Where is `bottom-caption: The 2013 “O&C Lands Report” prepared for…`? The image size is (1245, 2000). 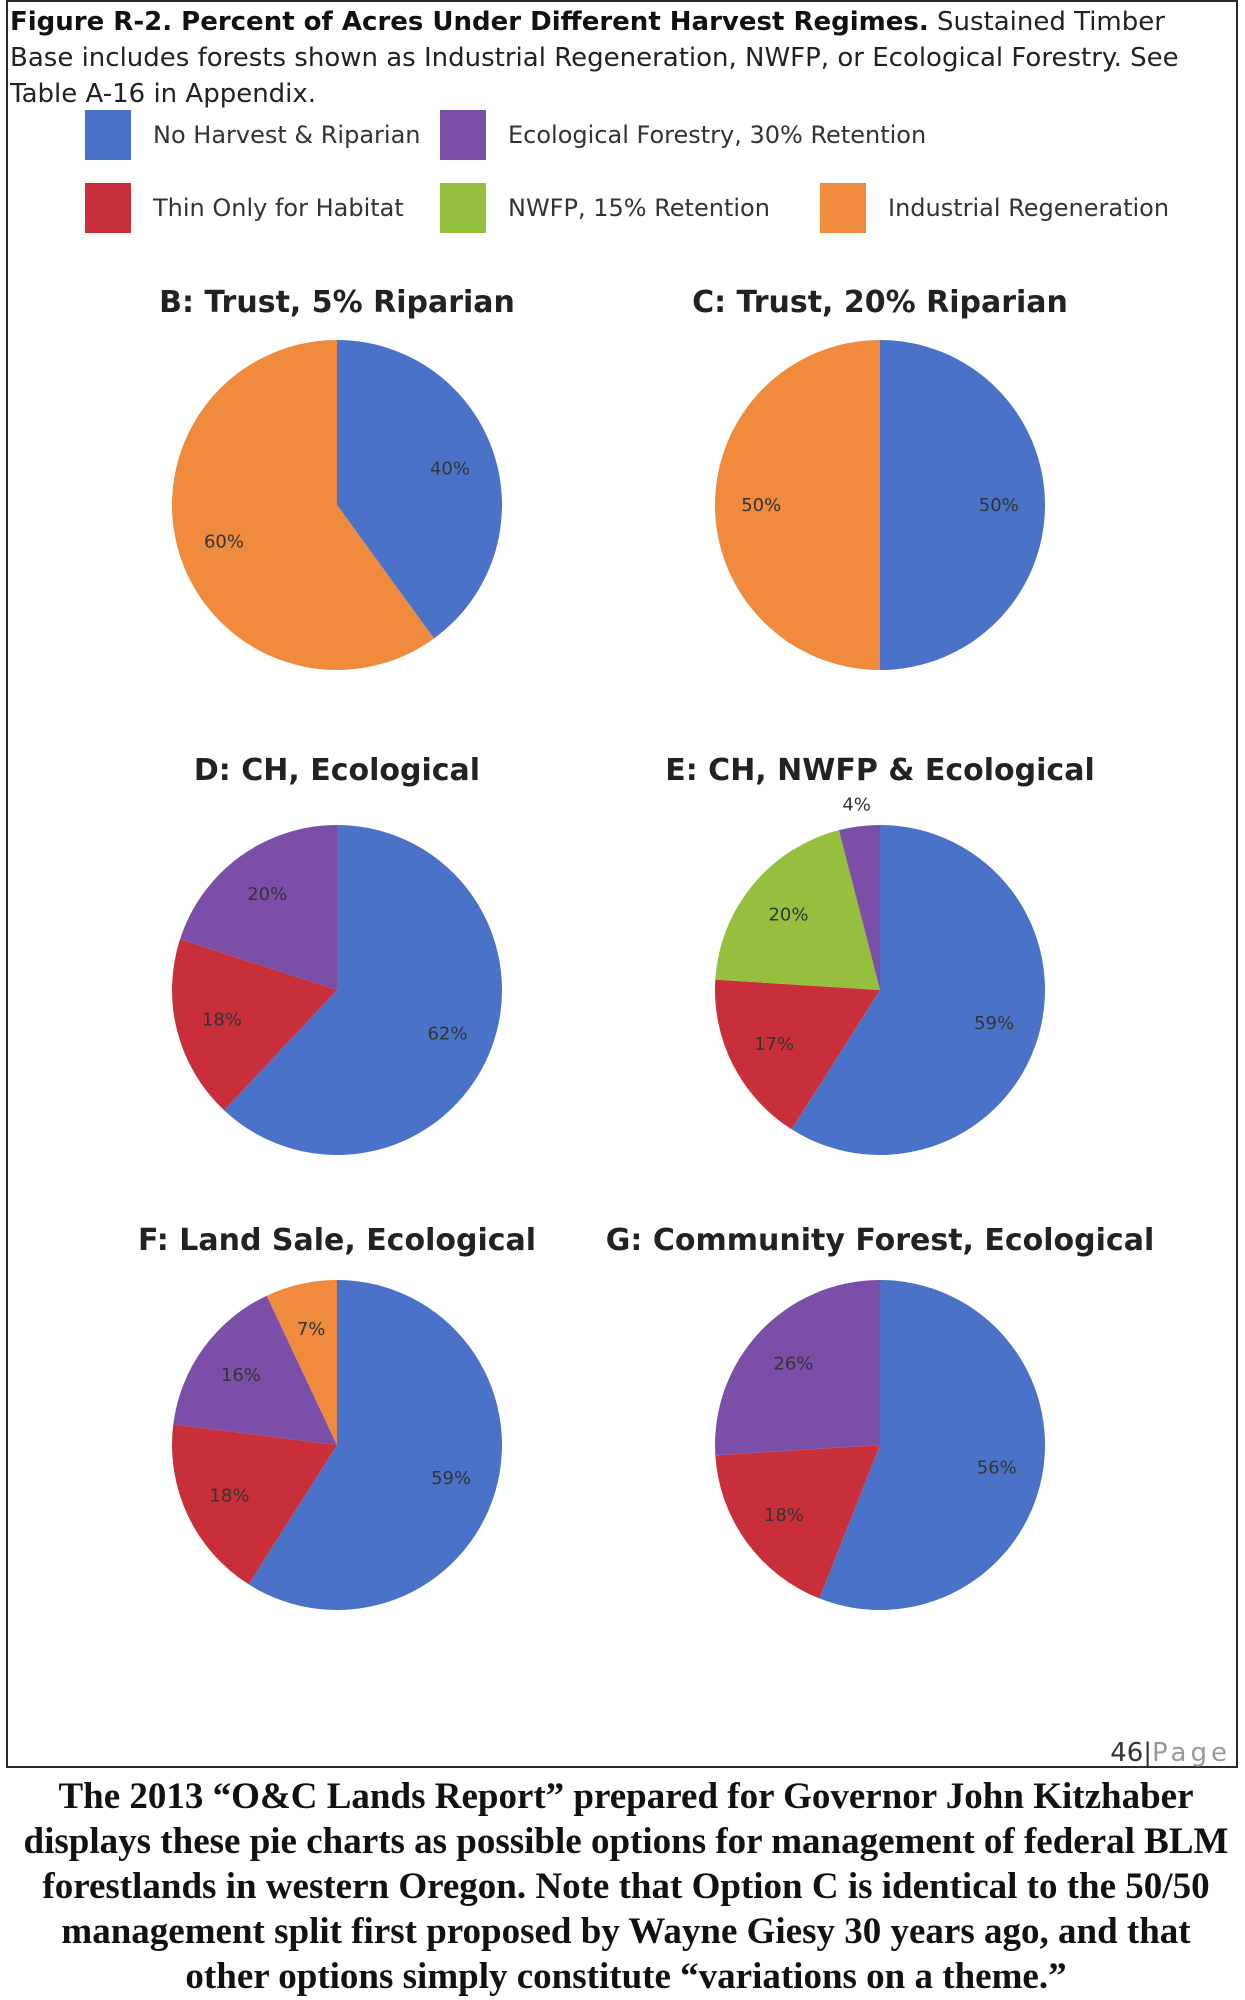 bottom-caption: The 2013 “O&C Lands Report” prepared for… is located at coordinates (626, 1886).